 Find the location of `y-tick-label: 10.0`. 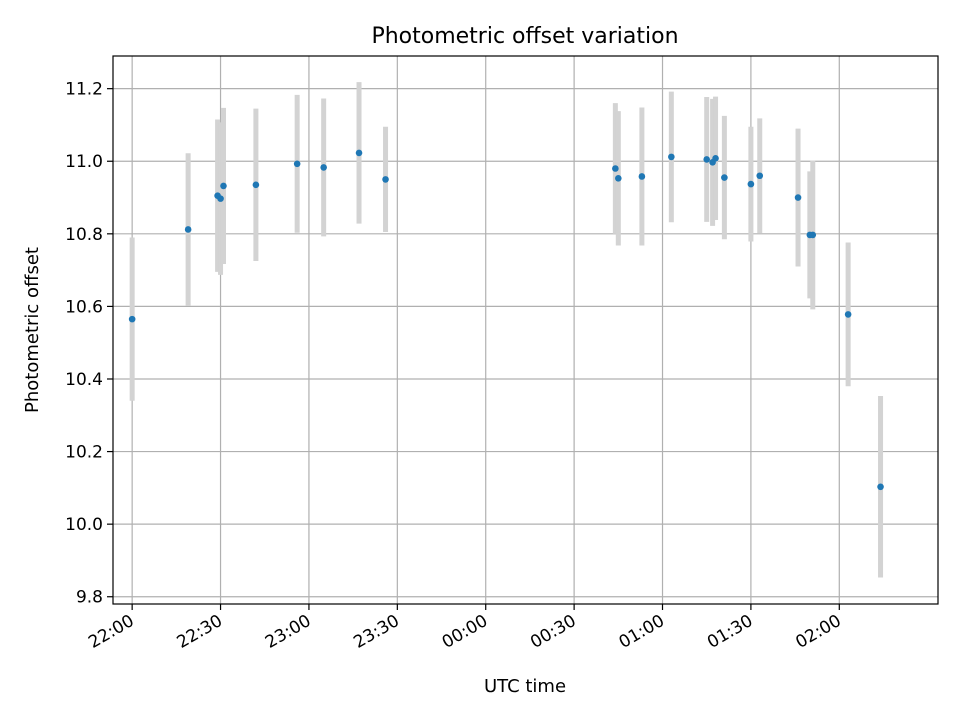

y-tick-label: 10.0 is located at coordinates (84, 525).